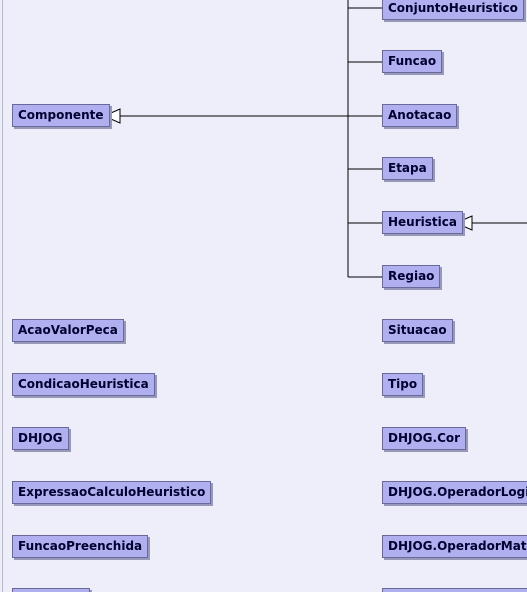  I want to click on class-dhjog-cor: DHJOG.Cor, so click(424, 438).